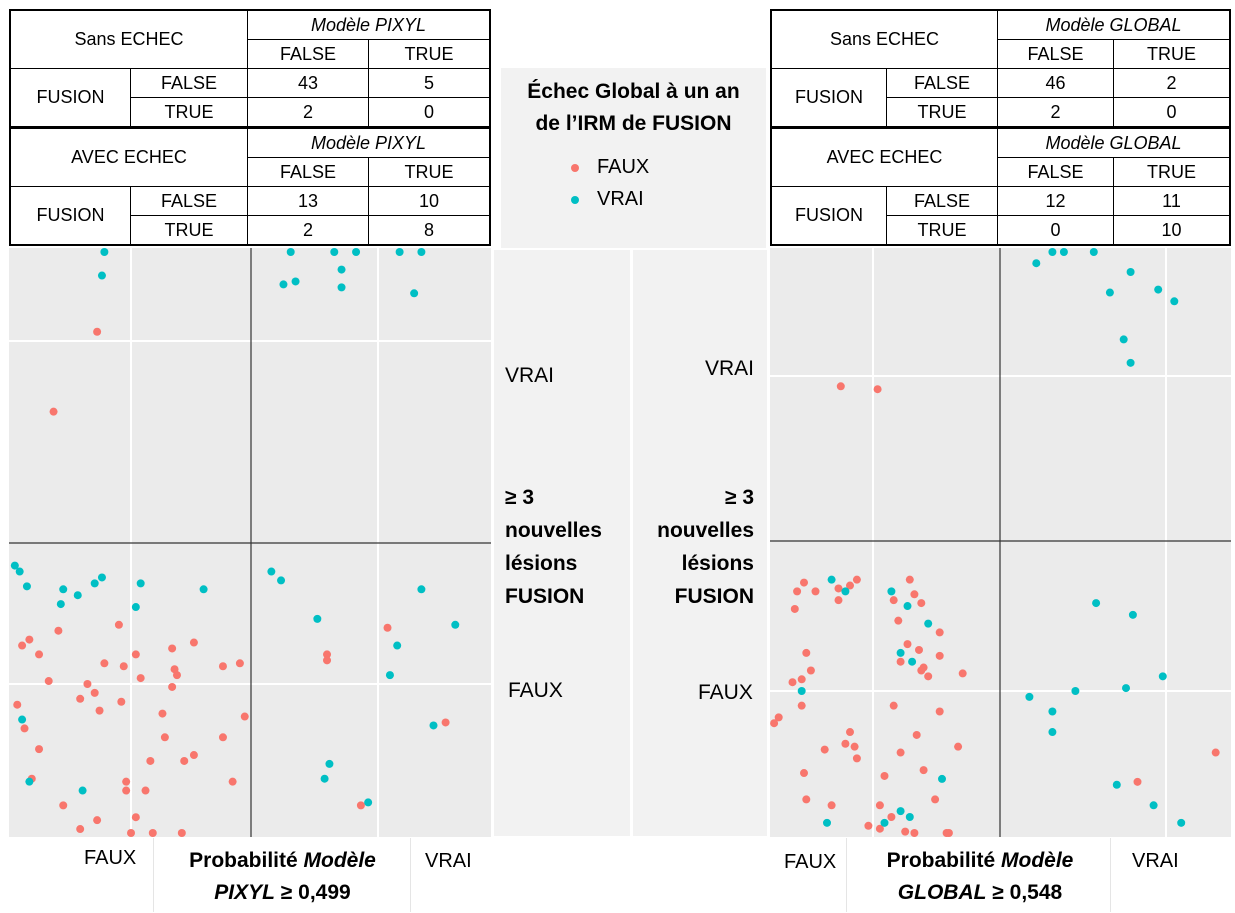  What do you see at coordinates (610, 167) in the screenshot?
I see `legend-item-faux: FAUX` at bounding box center [610, 167].